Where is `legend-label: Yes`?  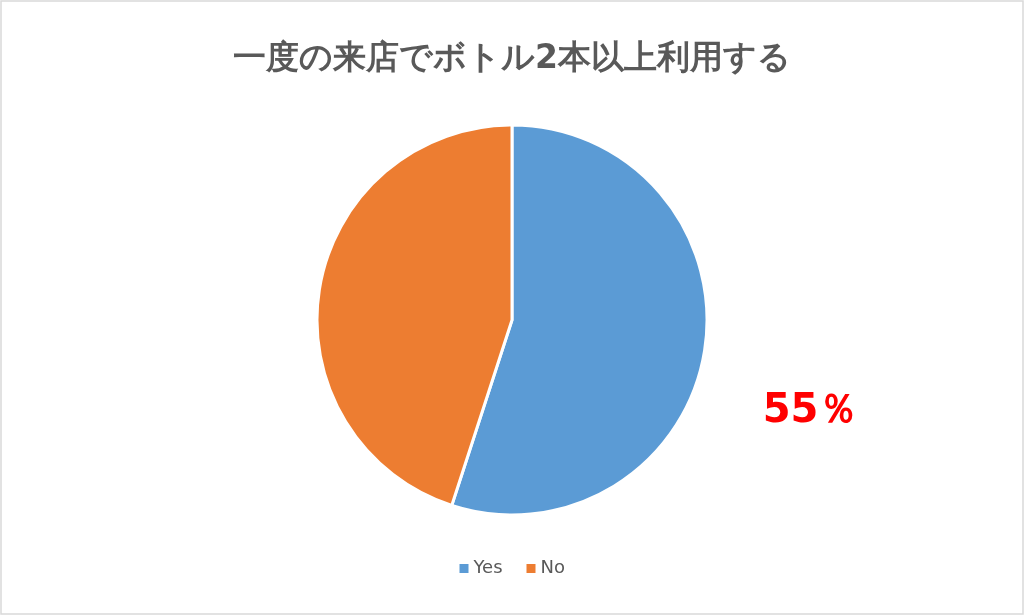
legend-label: Yes is located at coordinates (487, 566).